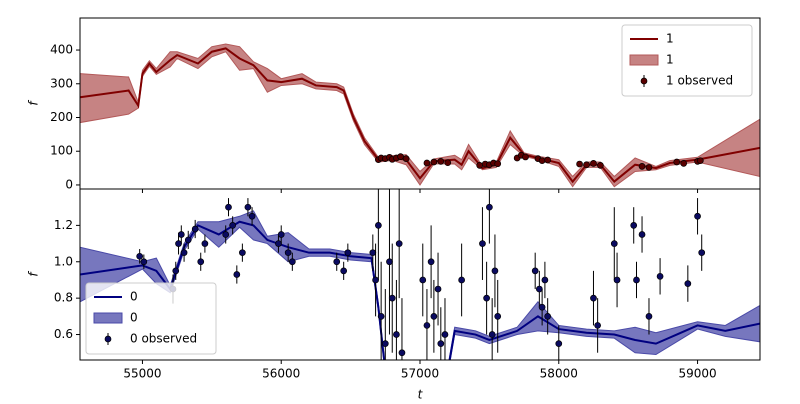 The width and height of the screenshot is (800, 404). I want to click on y-tick-label: 0, so click(69, 184).